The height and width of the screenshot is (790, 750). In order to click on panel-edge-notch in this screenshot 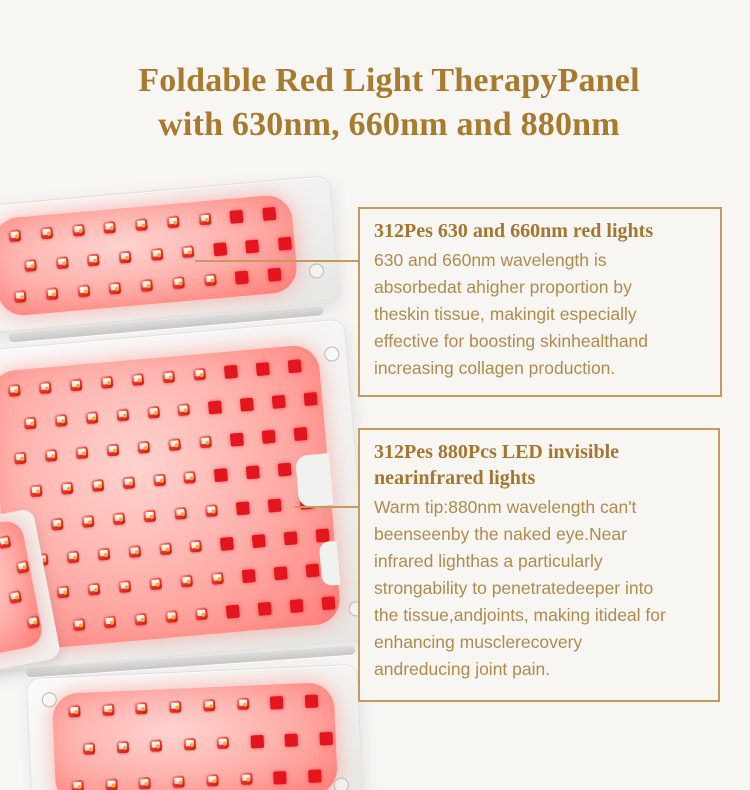, I will do `click(314, 480)`.